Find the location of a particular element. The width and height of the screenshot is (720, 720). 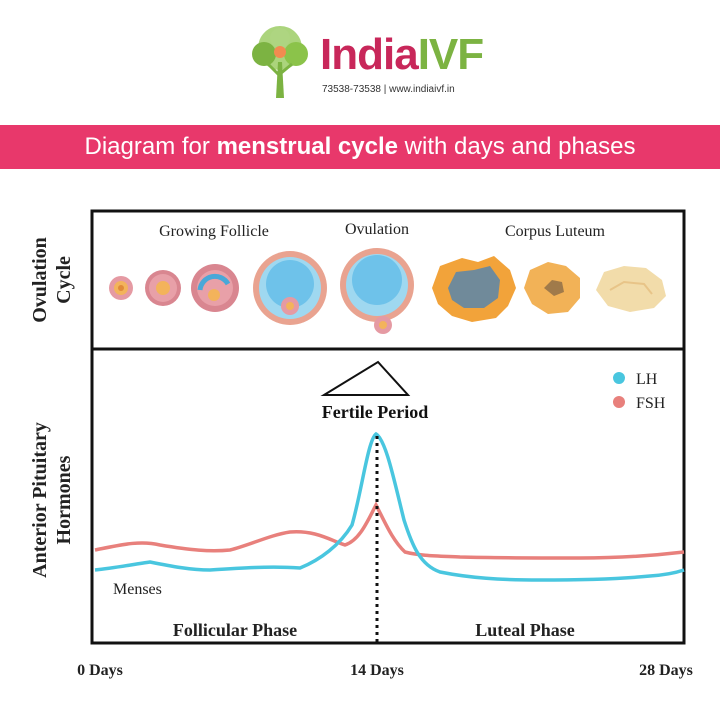

title-banner is located at coordinates (360, 147).